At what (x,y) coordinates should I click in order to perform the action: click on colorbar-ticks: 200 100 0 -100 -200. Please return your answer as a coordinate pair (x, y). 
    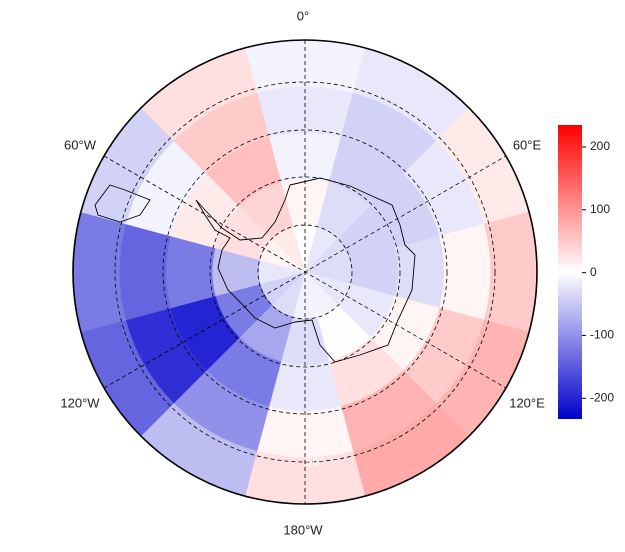
    Looking at the image, I should click on (598, 271).